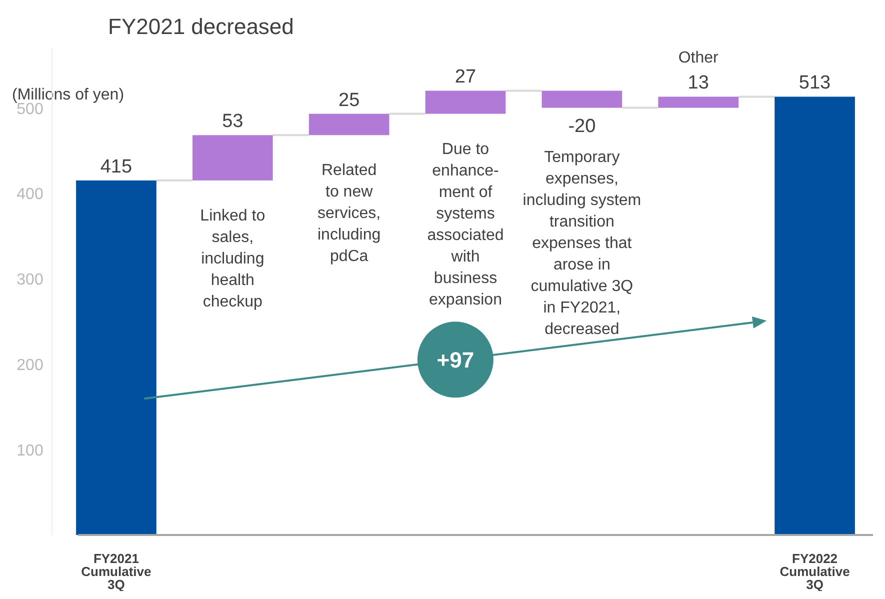 This screenshot has width=885, height=599. Describe the element at coordinates (698, 83) in the screenshot. I see `data-label: 13` at that location.